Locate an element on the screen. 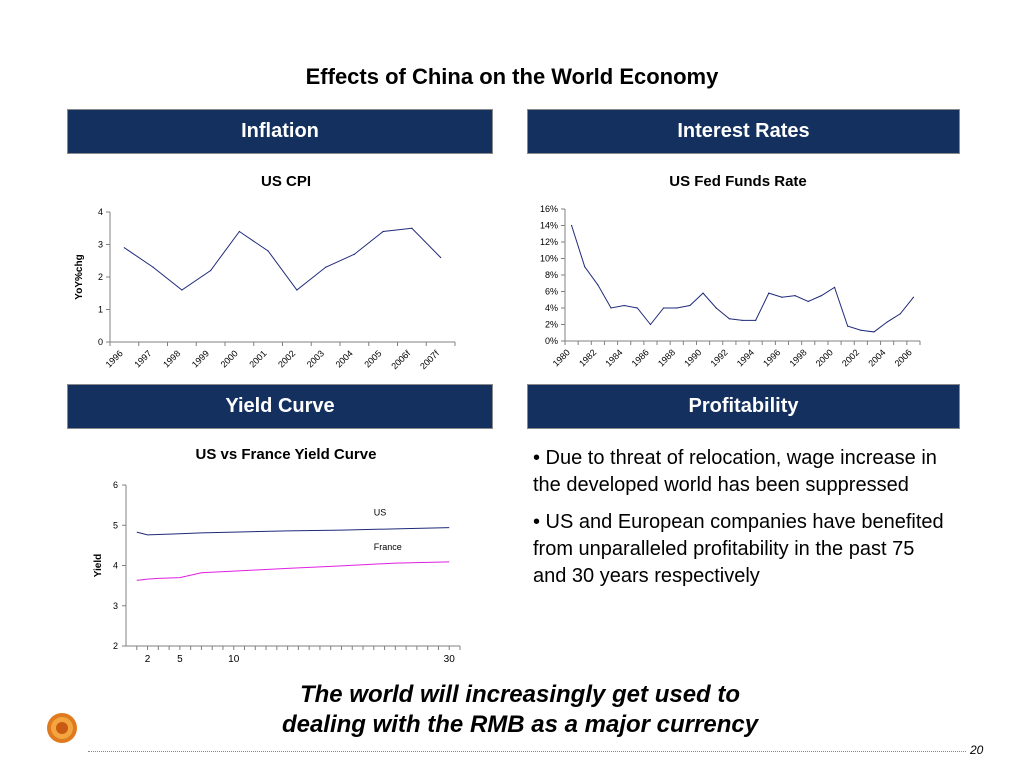 The height and width of the screenshot is (768, 1024). y-tick-label: 5 is located at coordinates (115, 525).